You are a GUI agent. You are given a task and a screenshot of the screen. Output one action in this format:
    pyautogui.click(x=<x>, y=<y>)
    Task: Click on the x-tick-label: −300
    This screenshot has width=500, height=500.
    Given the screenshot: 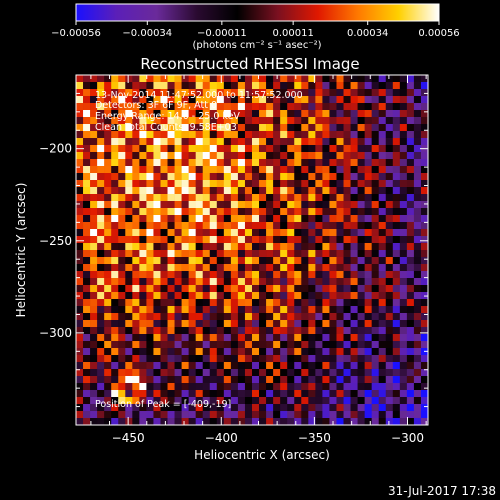 What is the action you would take?
    pyautogui.click(x=407, y=438)
    